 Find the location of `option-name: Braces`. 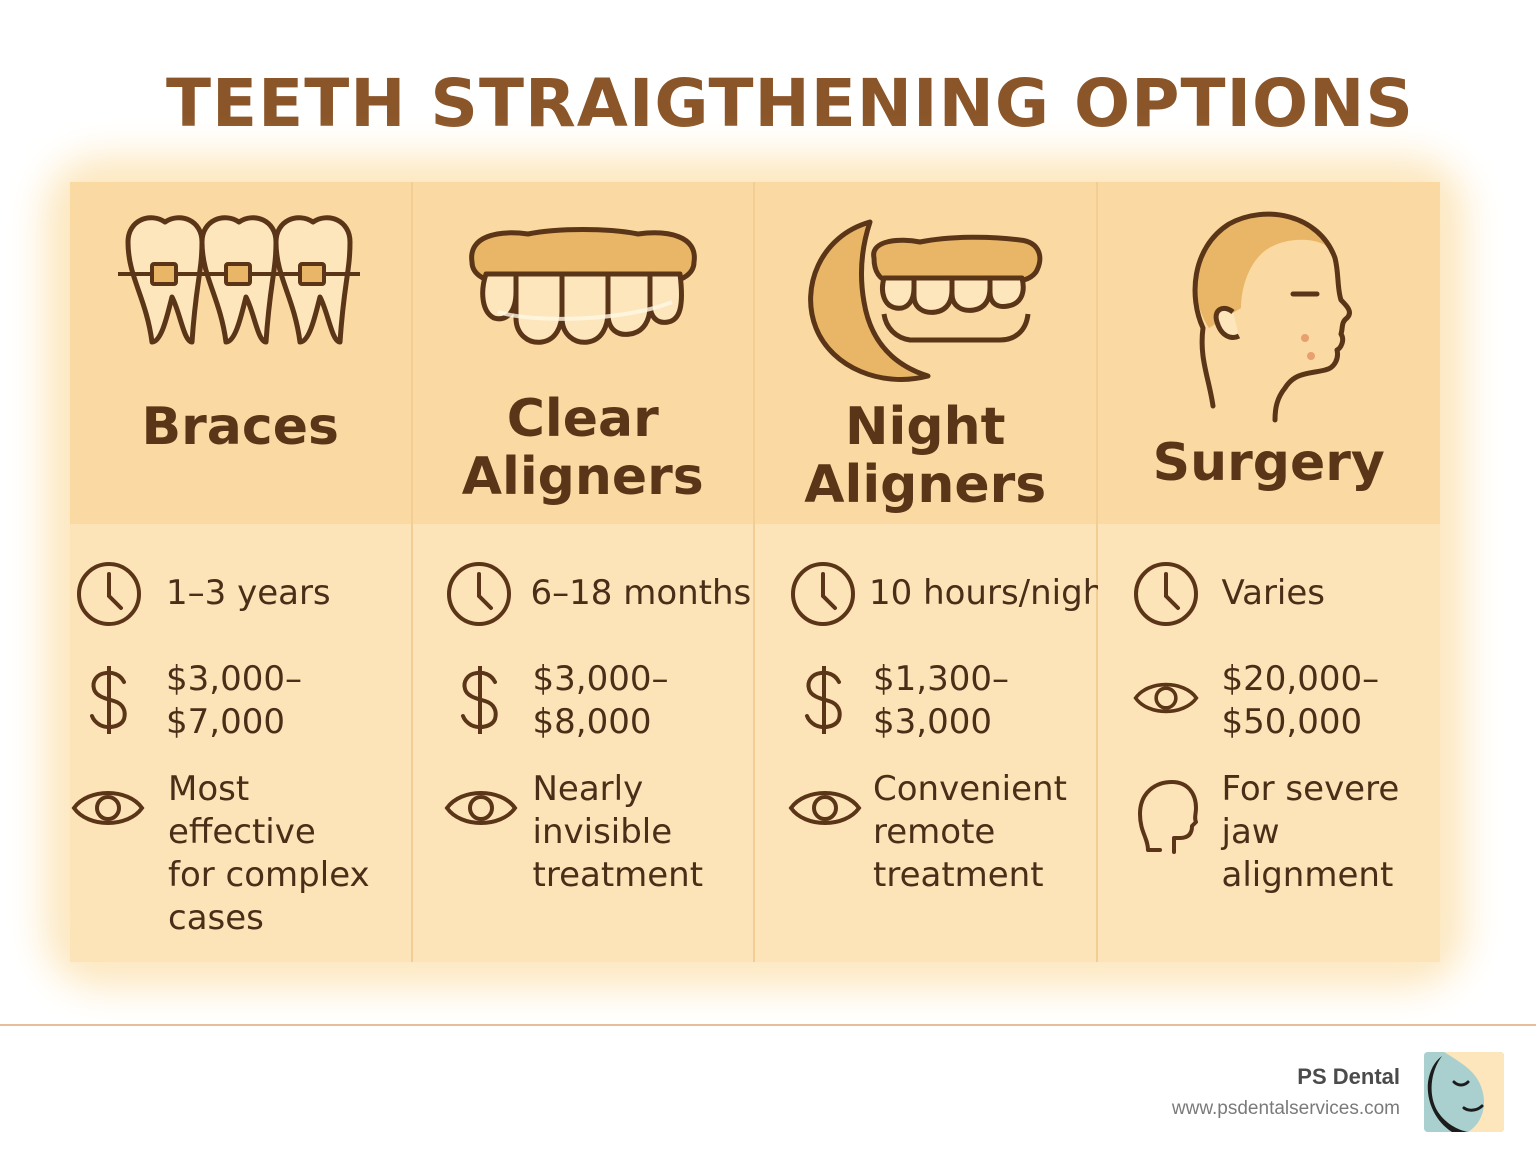

option-name: Braces is located at coordinates (240, 427).